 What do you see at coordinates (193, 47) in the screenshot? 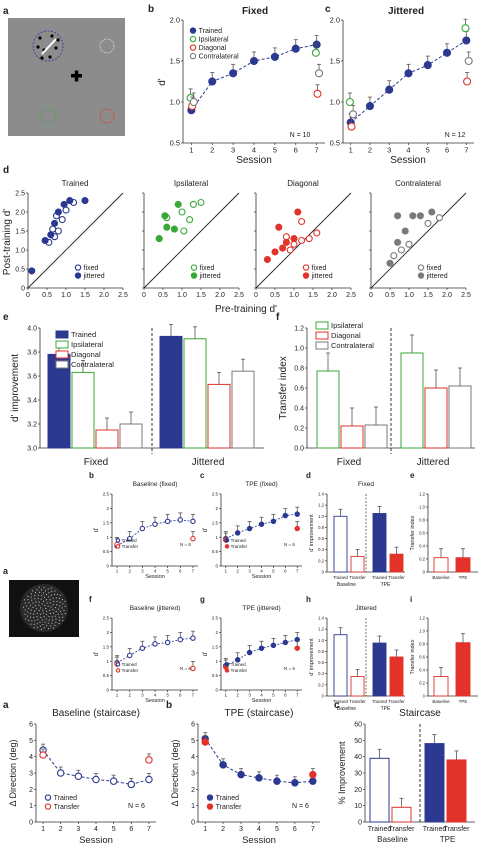
I see `legend-b-marker` at bounding box center [193, 47].